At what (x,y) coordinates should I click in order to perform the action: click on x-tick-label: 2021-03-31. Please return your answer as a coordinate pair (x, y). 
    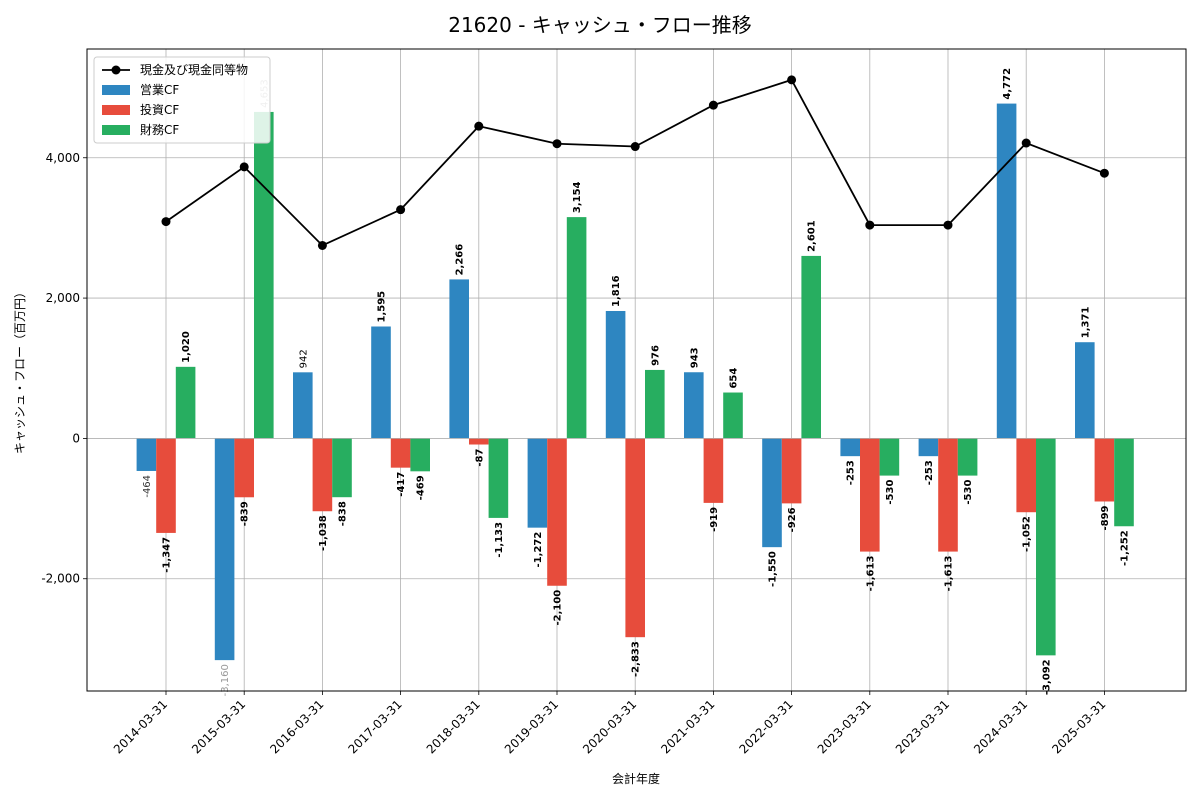
    Looking at the image, I should click on (687, 726).